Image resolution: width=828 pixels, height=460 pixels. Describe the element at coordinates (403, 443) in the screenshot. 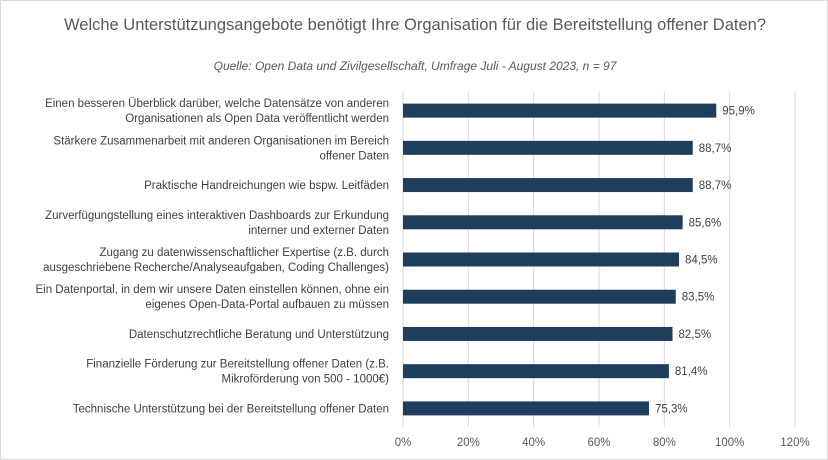

I see `x-tick-label: 0%` at that location.